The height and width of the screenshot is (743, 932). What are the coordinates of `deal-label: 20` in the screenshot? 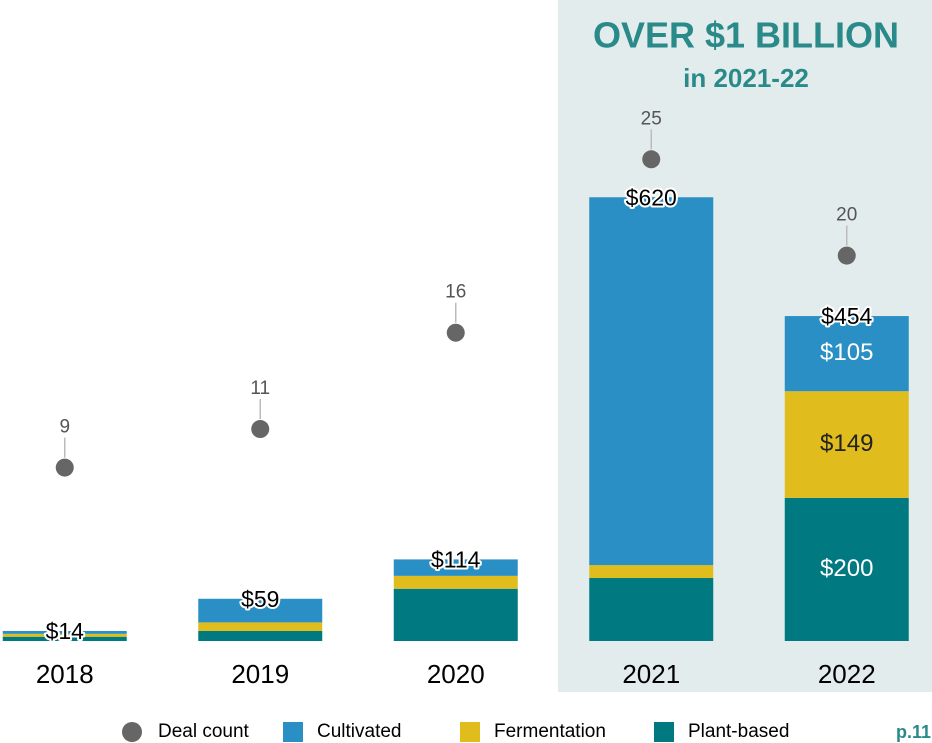 It's located at (846, 215).